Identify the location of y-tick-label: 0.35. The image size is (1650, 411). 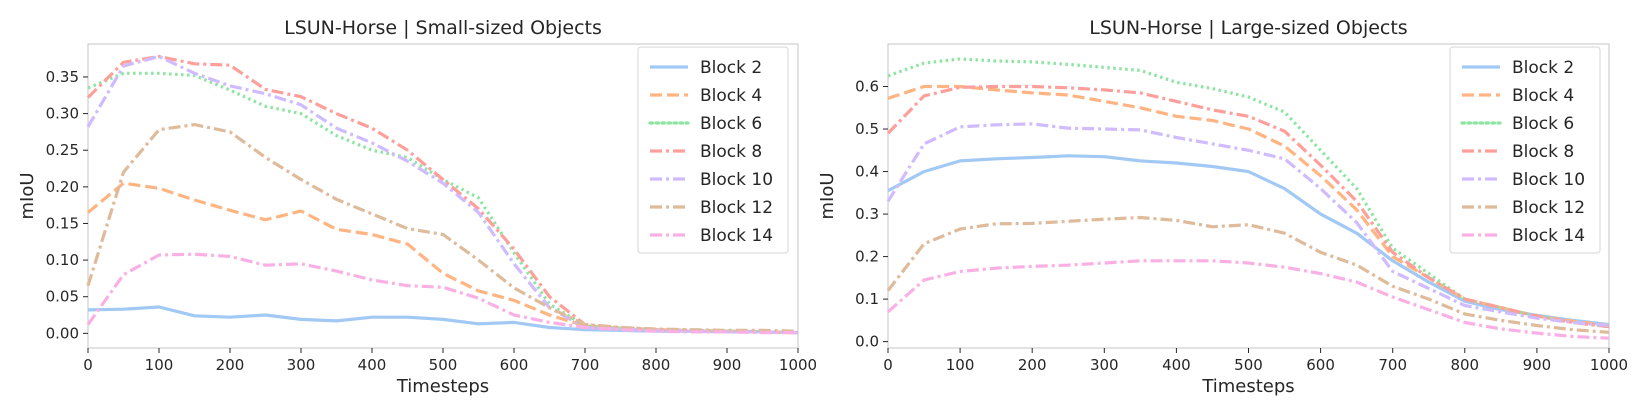
(62, 77).